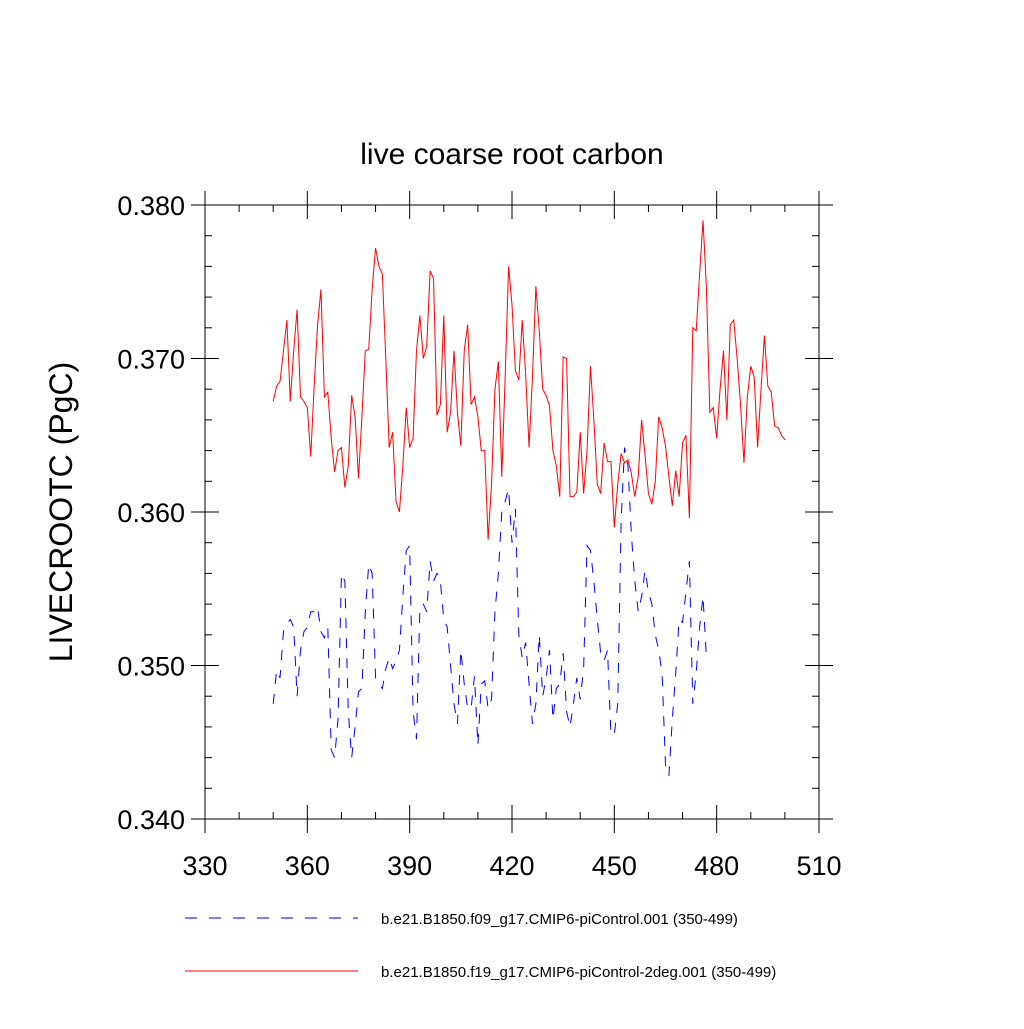 This screenshot has height=1029, width=1024. Describe the element at coordinates (151, 360) in the screenshot. I see `y-tick-label: 0.370` at that location.